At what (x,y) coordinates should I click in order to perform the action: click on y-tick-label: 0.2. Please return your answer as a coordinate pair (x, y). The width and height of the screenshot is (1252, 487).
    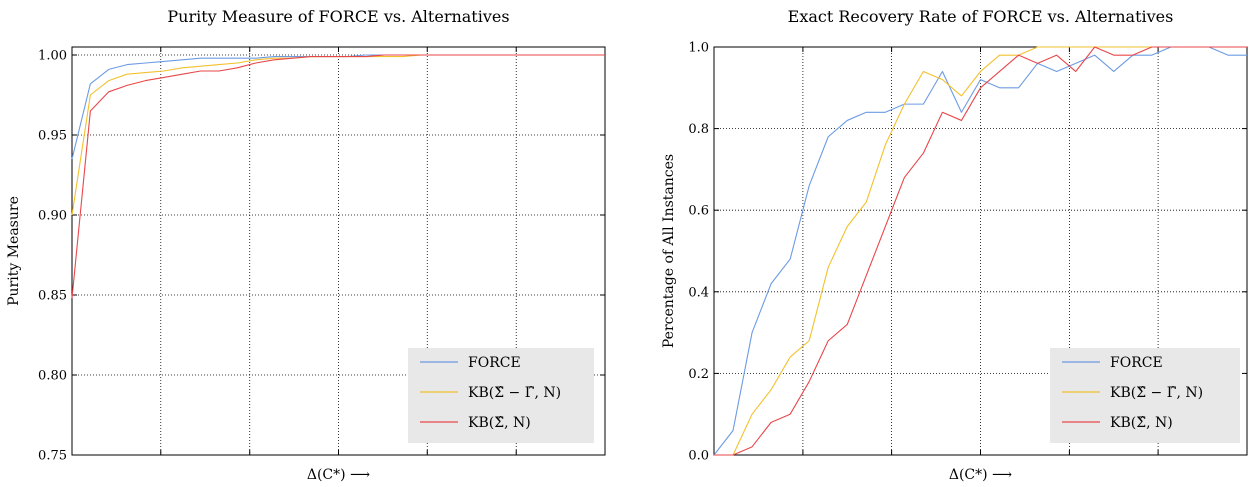
    Looking at the image, I should click on (698, 374).